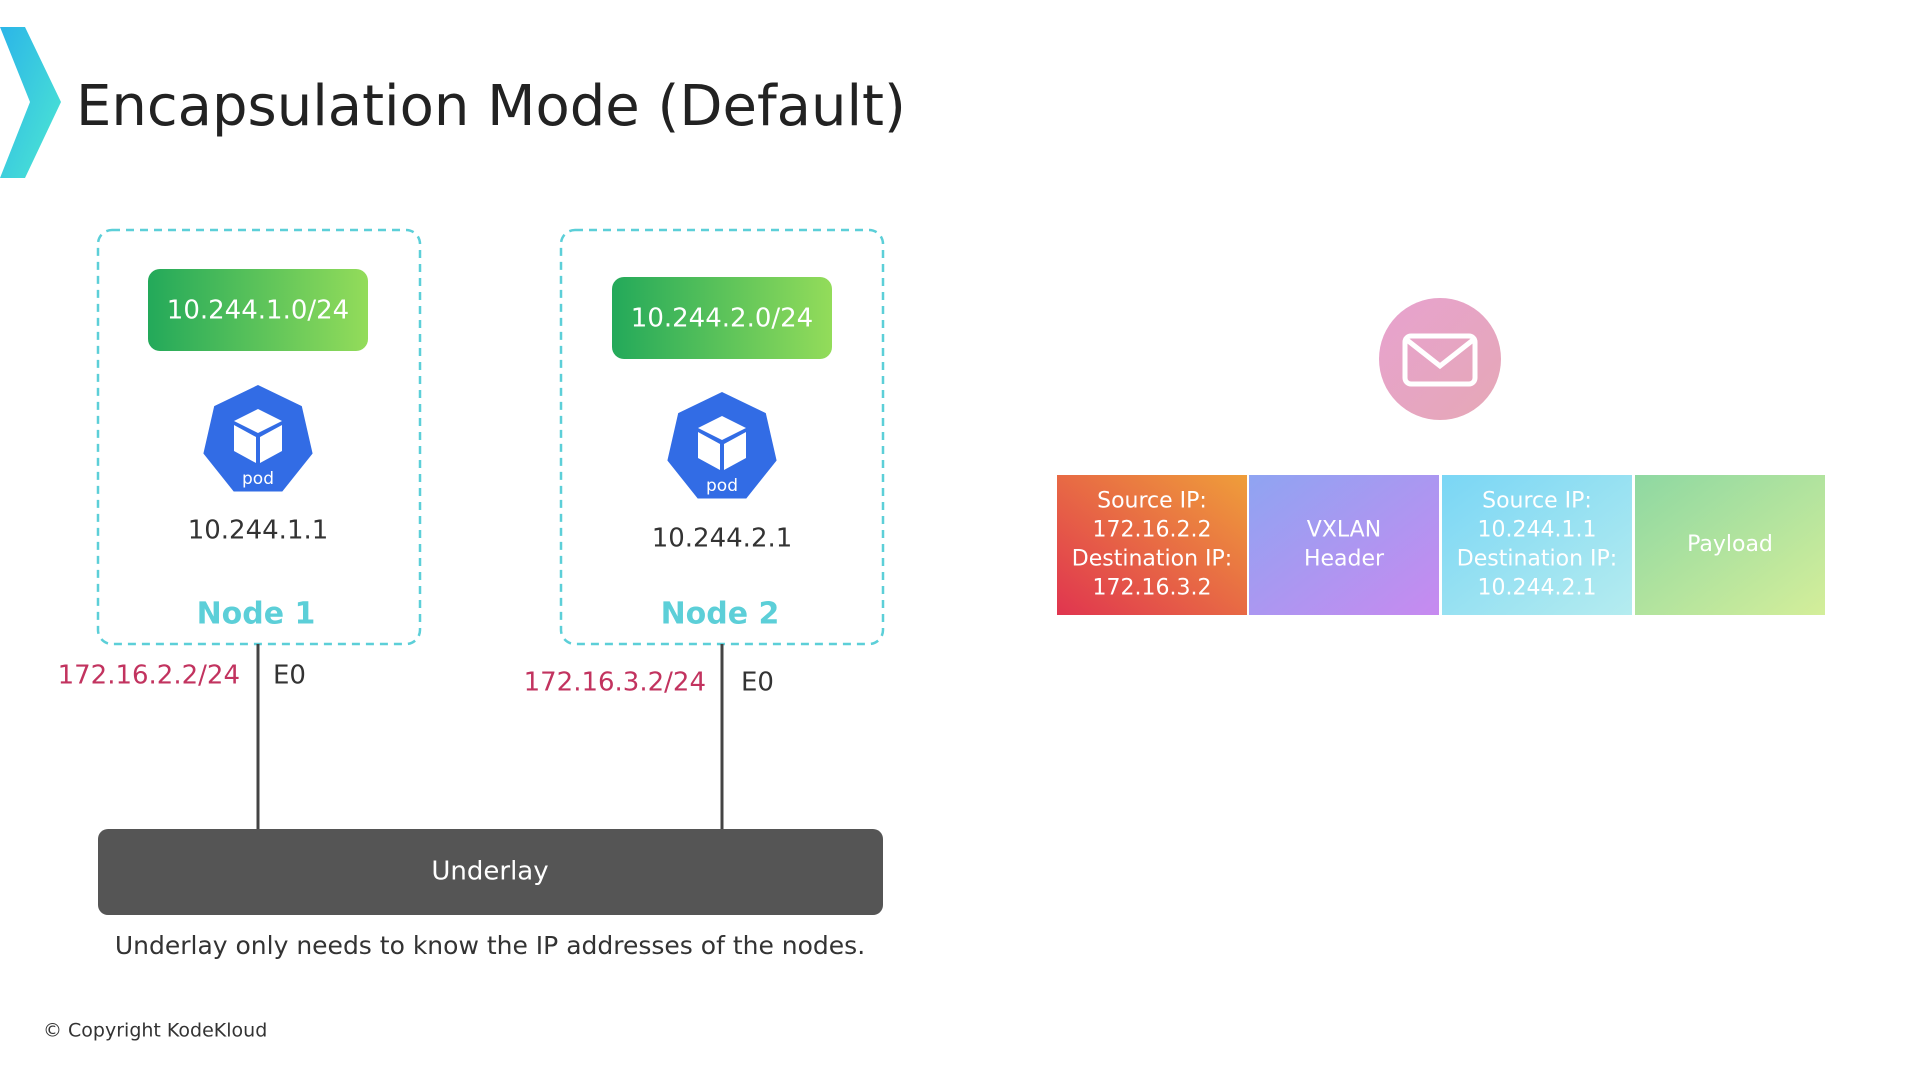  I want to click on envelope, so click(1440, 360).